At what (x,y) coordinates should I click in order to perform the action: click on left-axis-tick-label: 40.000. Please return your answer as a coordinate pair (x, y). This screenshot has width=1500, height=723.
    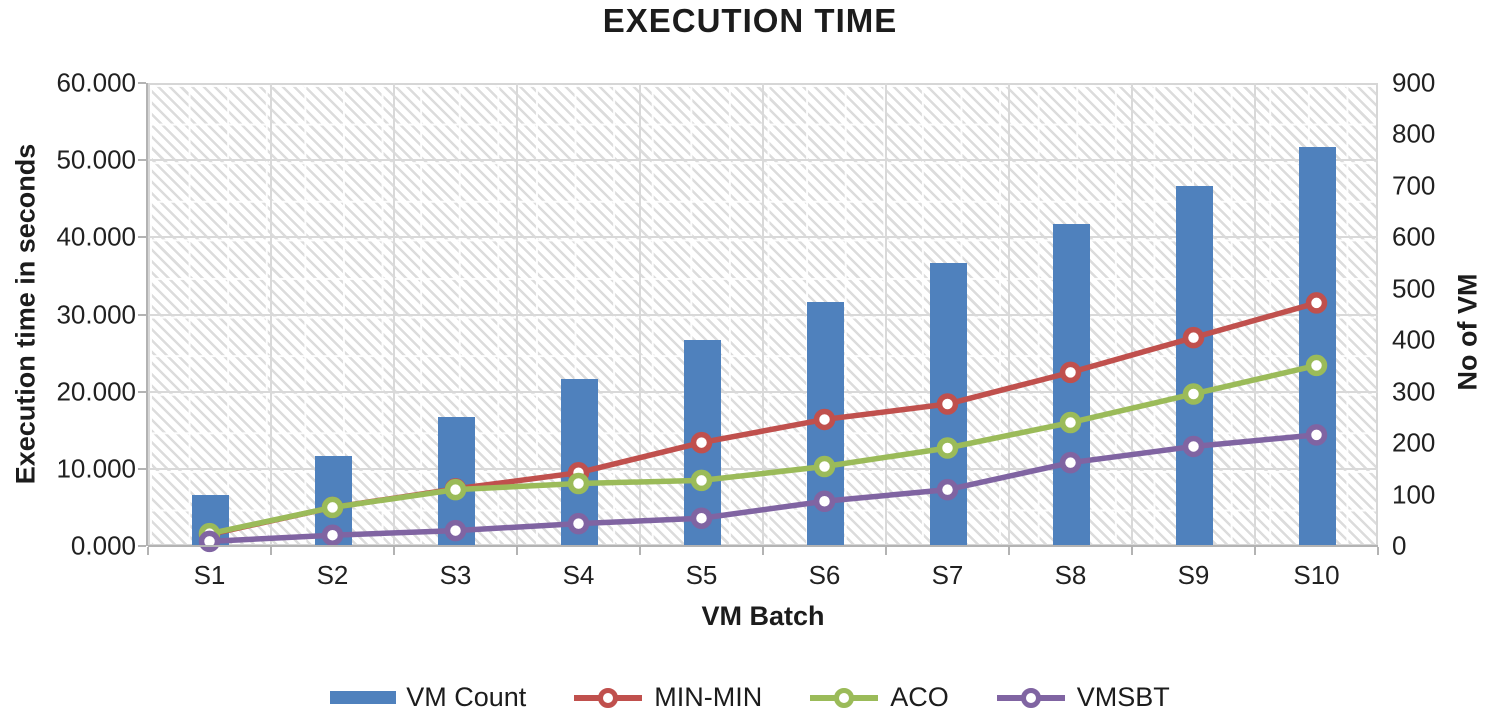
    Looking at the image, I should click on (96, 236).